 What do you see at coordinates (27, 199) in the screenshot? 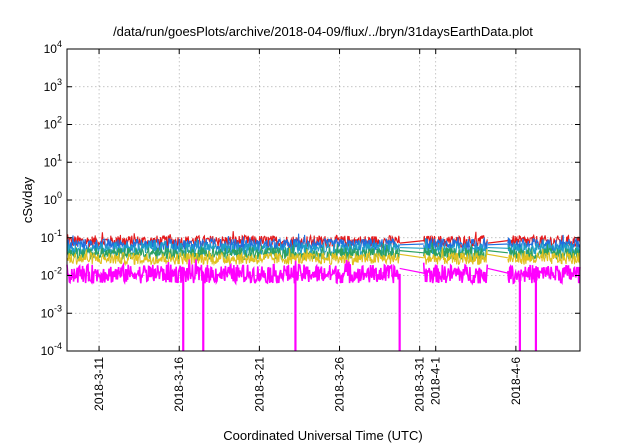
I see `y-axis-label: cSv/day` at bounding box center [27, 199].